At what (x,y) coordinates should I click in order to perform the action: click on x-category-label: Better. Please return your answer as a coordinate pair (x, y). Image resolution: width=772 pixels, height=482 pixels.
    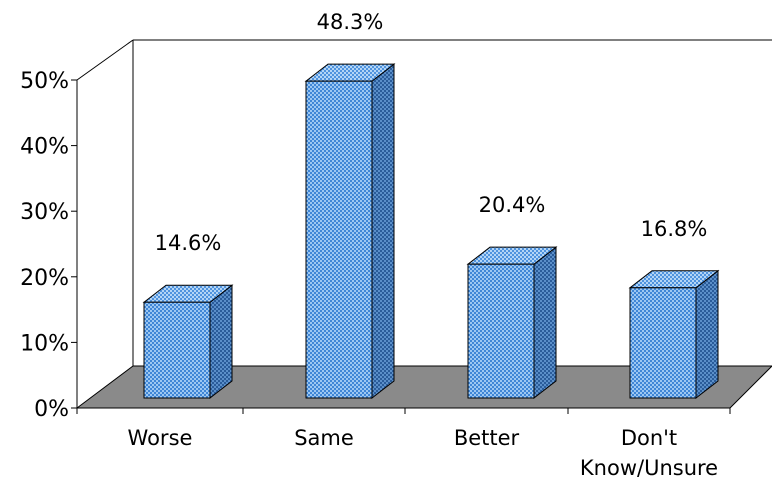
    Looking at the image, I should click on (487, 438).